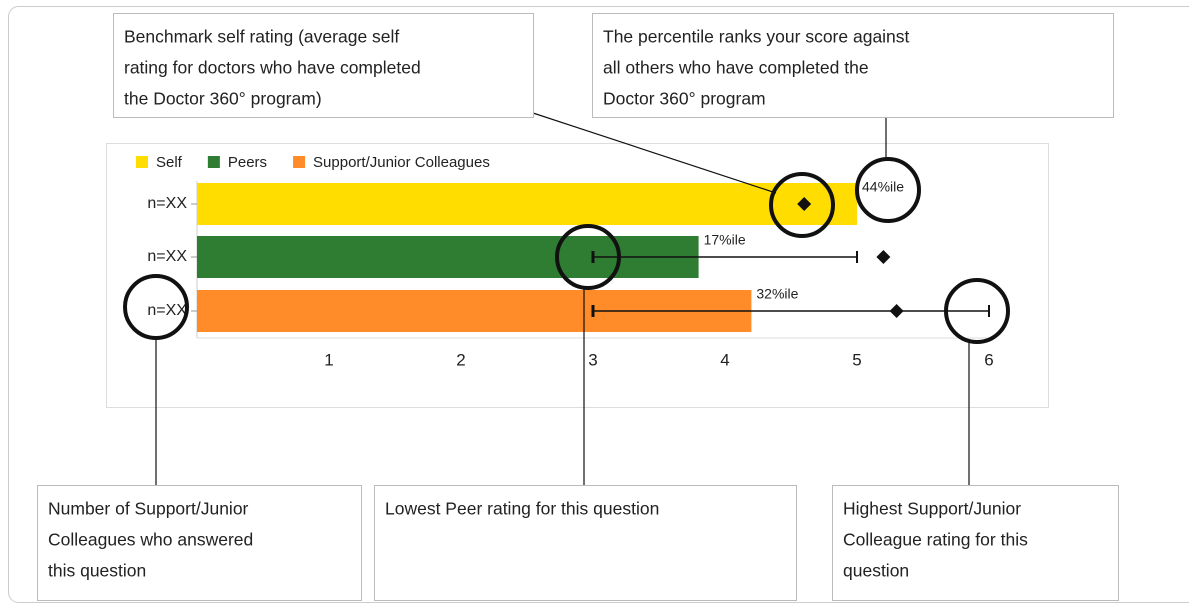 The width and height of the screenshot is (1189, 607). Describe the element at coordinates (272, 68) in the screenshot. I see `annotation-text: rating for doctors who have completed` at that location.